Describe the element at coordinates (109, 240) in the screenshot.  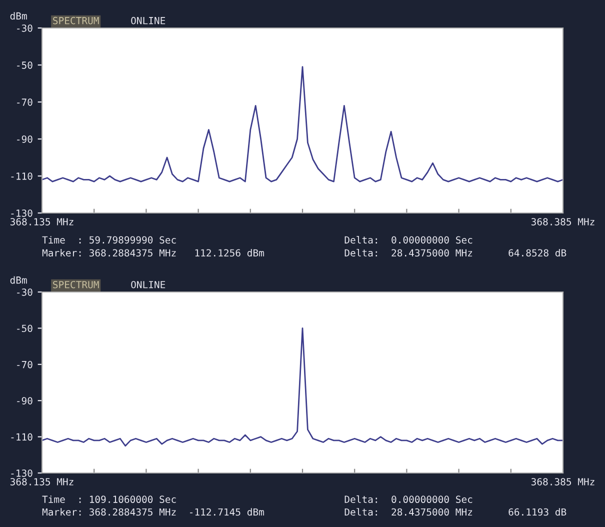
I see `text: Time : 59.79899990 Sec` at that location.